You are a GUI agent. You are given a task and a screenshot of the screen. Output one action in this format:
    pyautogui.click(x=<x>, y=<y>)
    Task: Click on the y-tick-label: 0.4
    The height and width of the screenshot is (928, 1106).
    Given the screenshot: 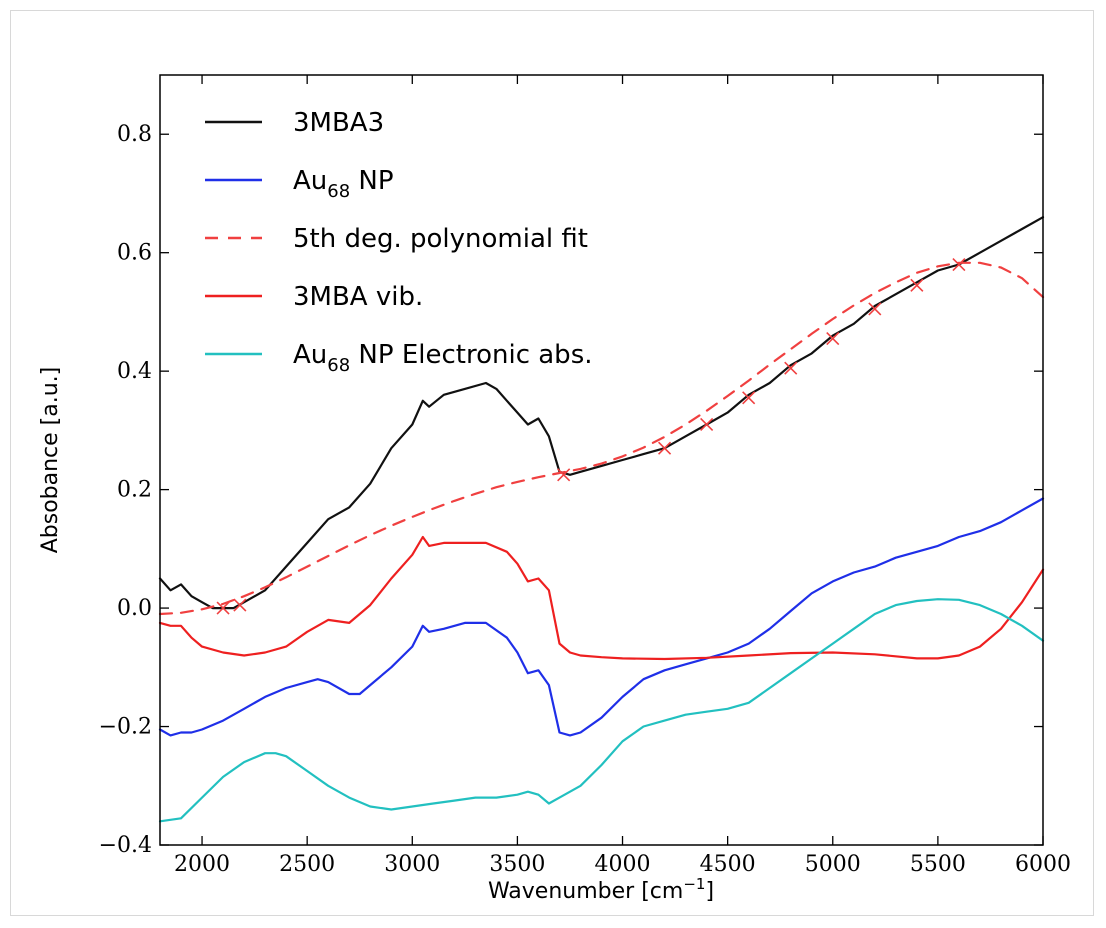 What is the action you would take?
    pyautogui.click(x=134, y=371)
    